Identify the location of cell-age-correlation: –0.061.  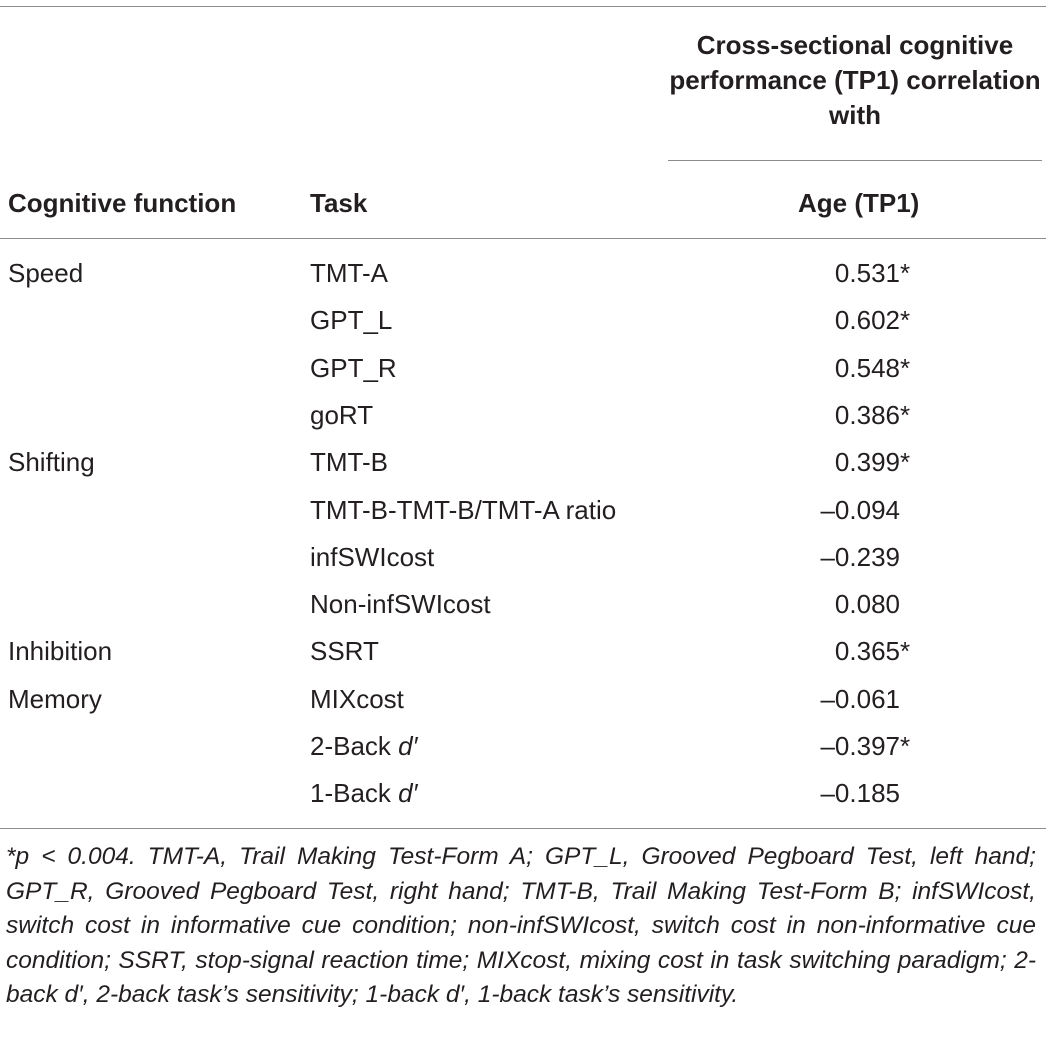
(835, 699).